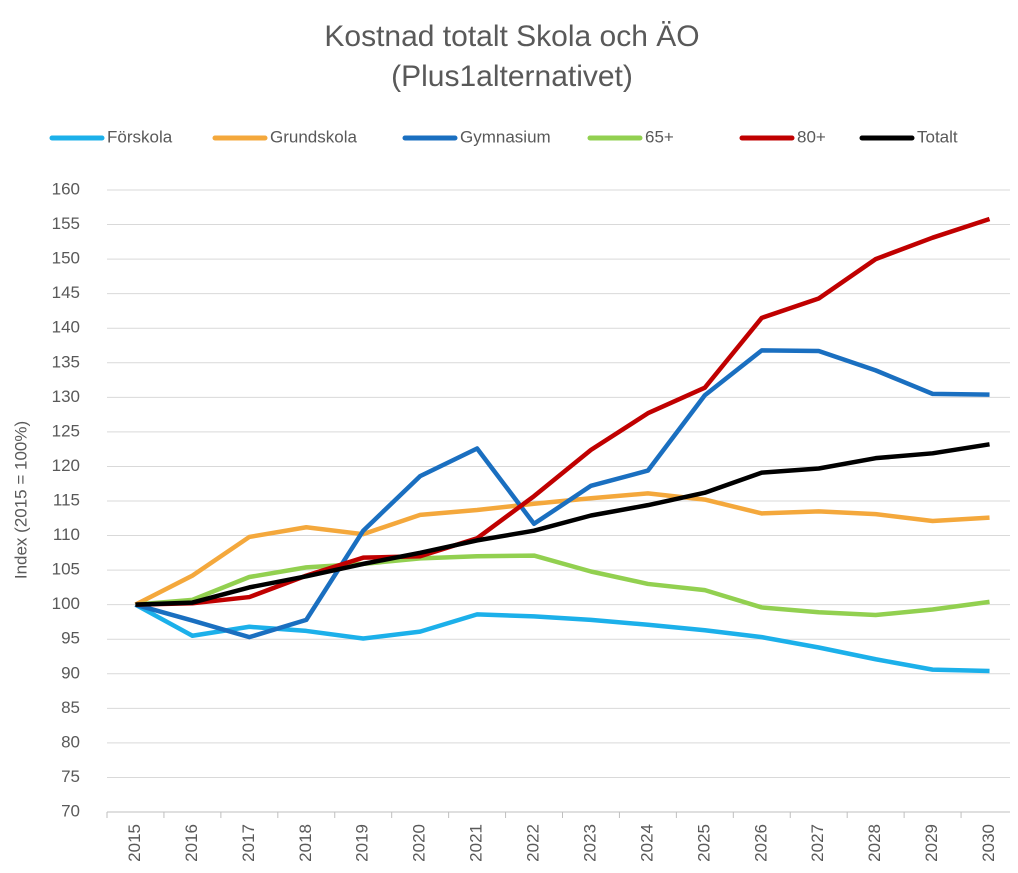 The height and width of the screenshot is (873, 1018). Describe the element at coordinates (703, 843) in the screenshot. I see `x-tick-label: 2025` at that location.